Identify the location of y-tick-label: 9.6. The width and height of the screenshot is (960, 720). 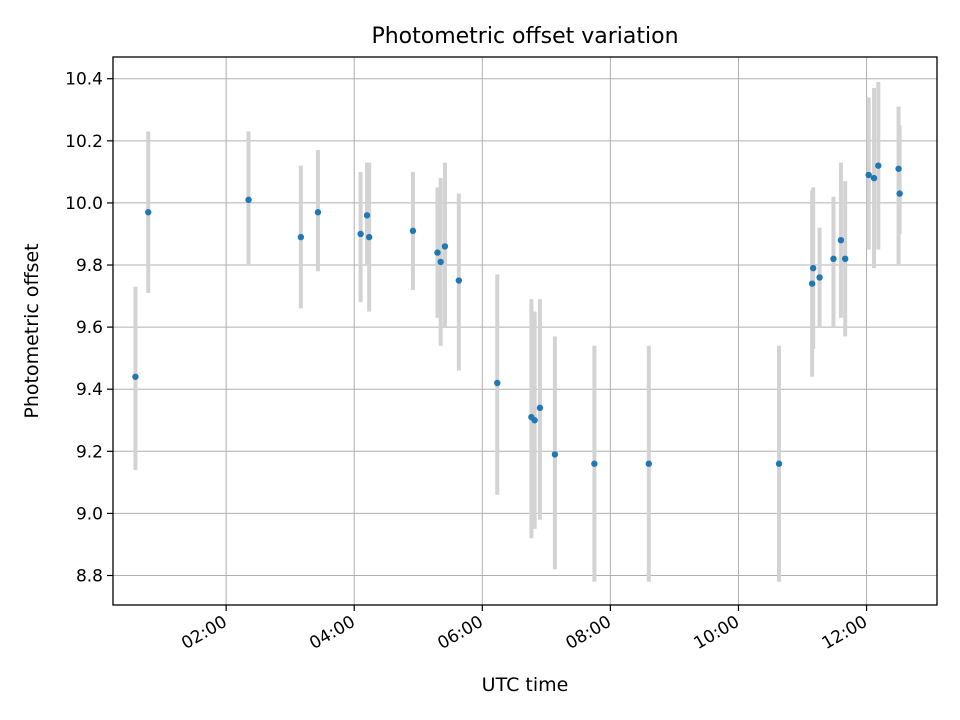
(89, 328).